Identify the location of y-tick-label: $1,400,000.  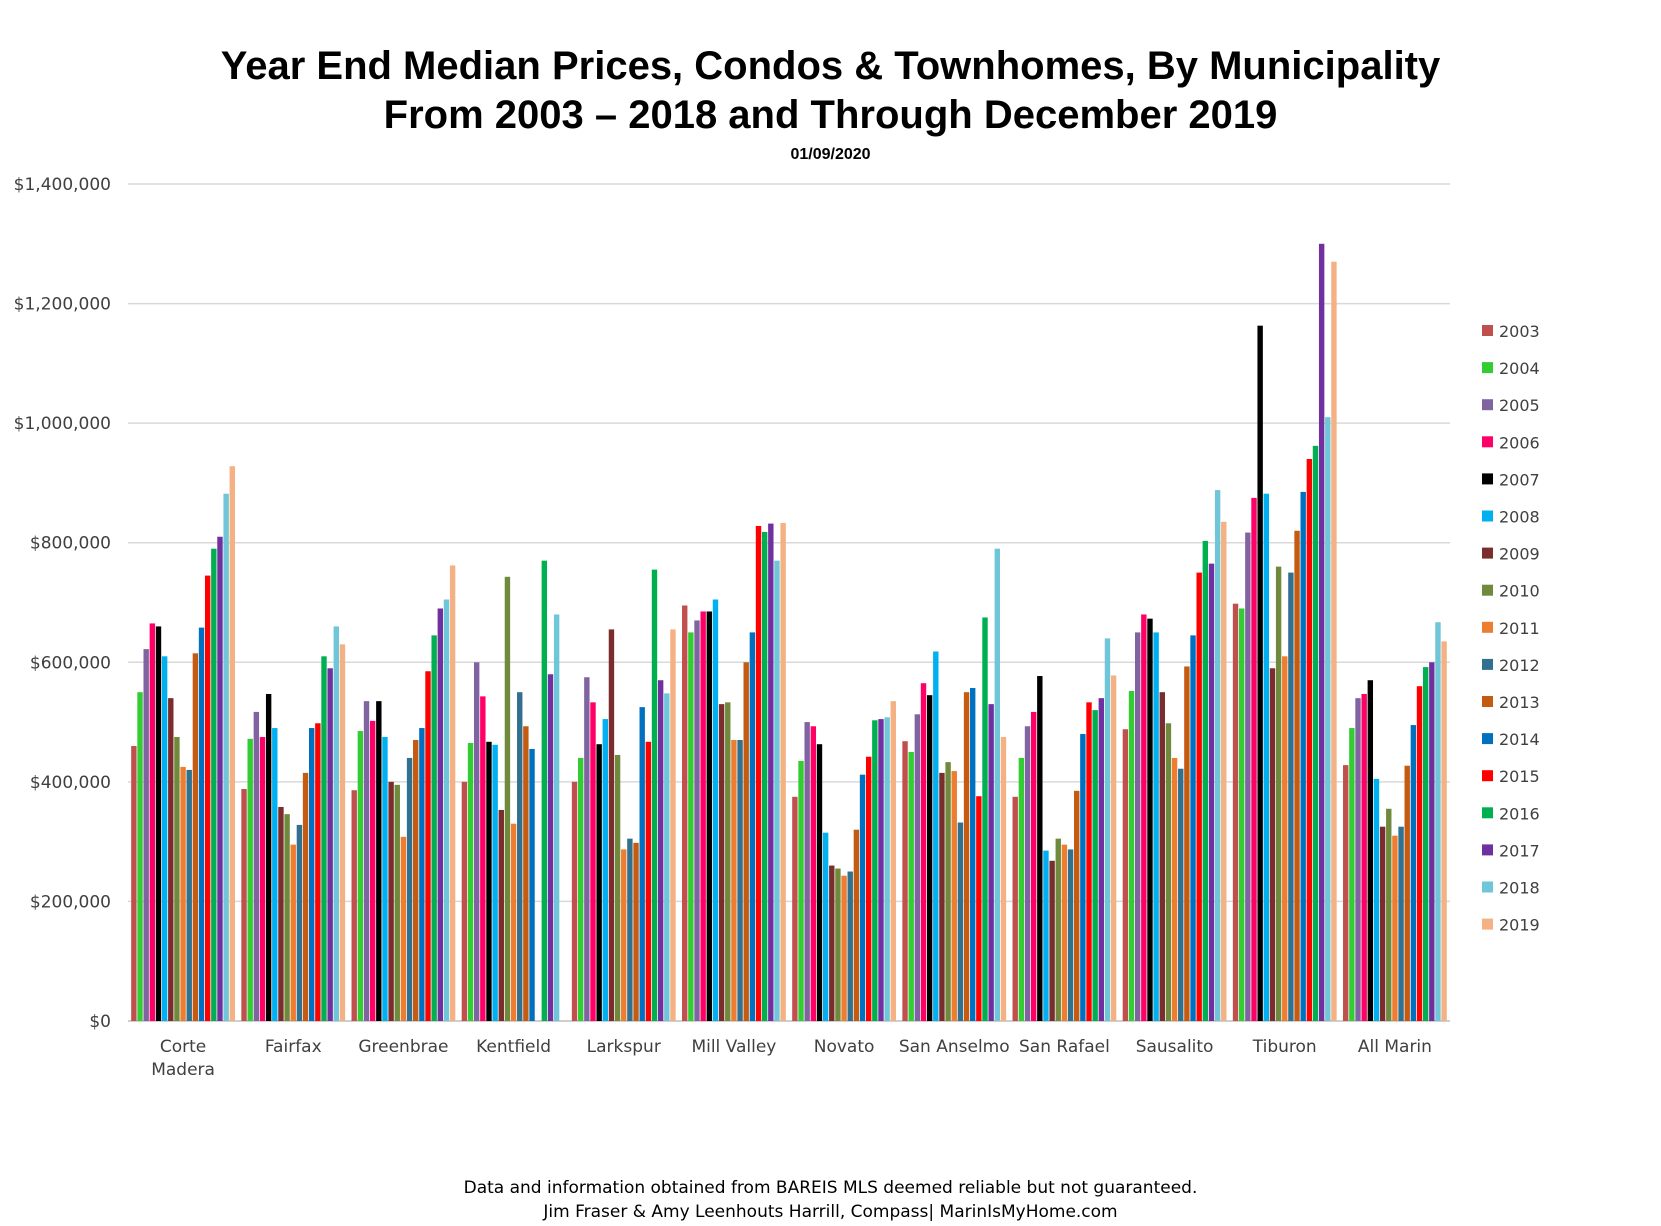
(62, 185).